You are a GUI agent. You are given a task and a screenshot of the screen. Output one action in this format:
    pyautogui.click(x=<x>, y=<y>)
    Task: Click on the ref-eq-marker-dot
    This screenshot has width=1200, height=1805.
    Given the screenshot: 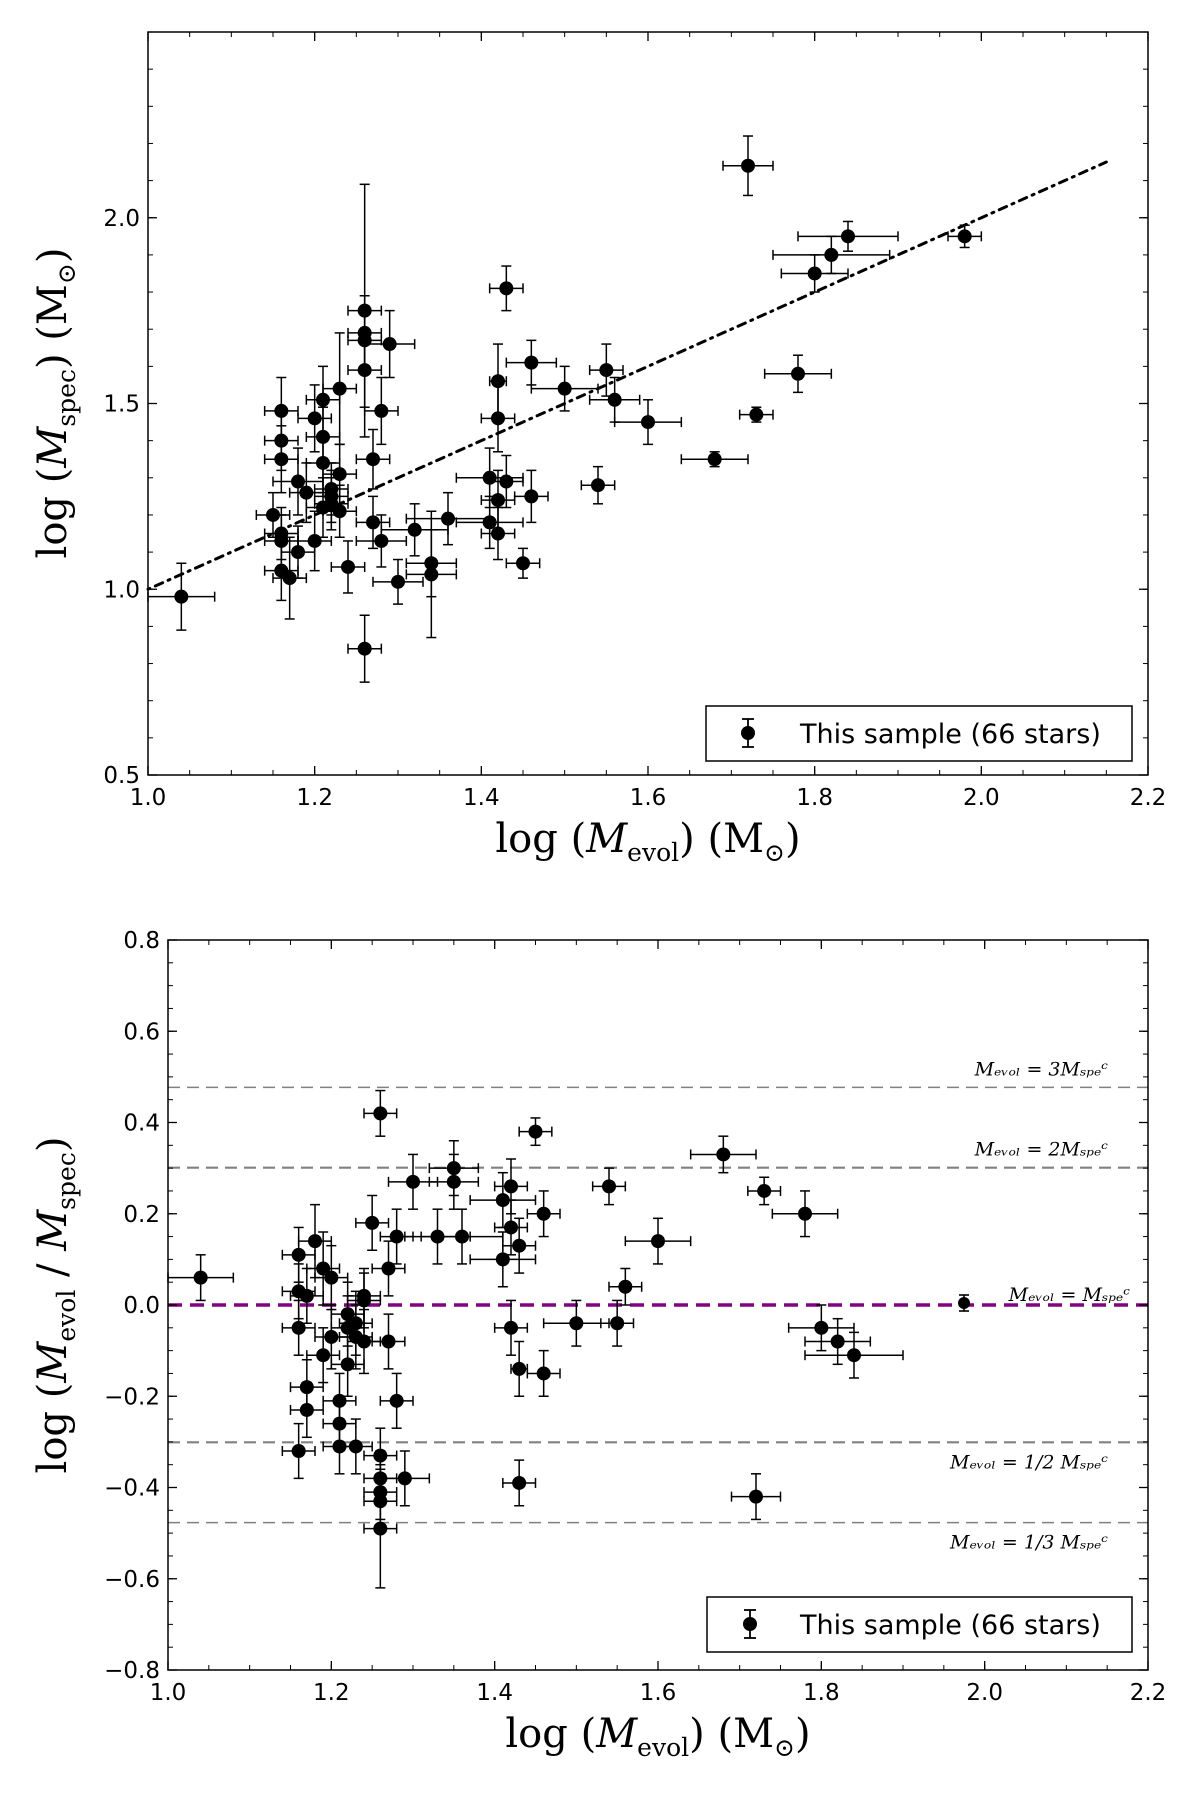 What is the action you would take?
    pyautogui.click(x=964, y=1303)
    